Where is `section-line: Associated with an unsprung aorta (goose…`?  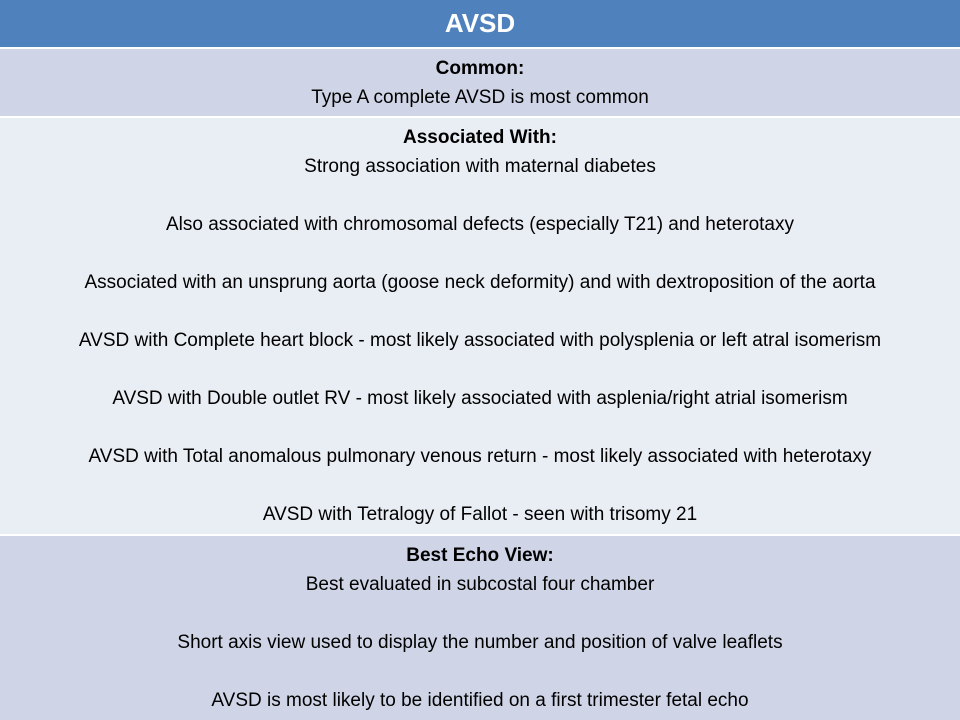
section-line: Associated with an unsprung aorta (goose… is located at coordinates (480, 282).